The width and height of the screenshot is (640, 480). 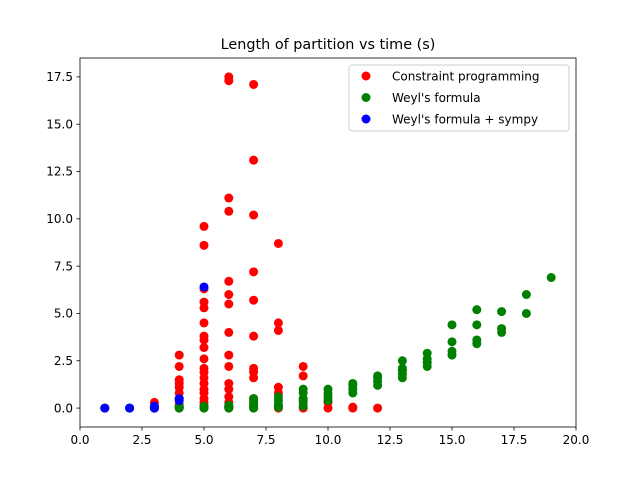 What do you see at coordinates (59, 77) in the screenshot?
I see `y-tick-label: 17.5` at bounding box center [59, 77].